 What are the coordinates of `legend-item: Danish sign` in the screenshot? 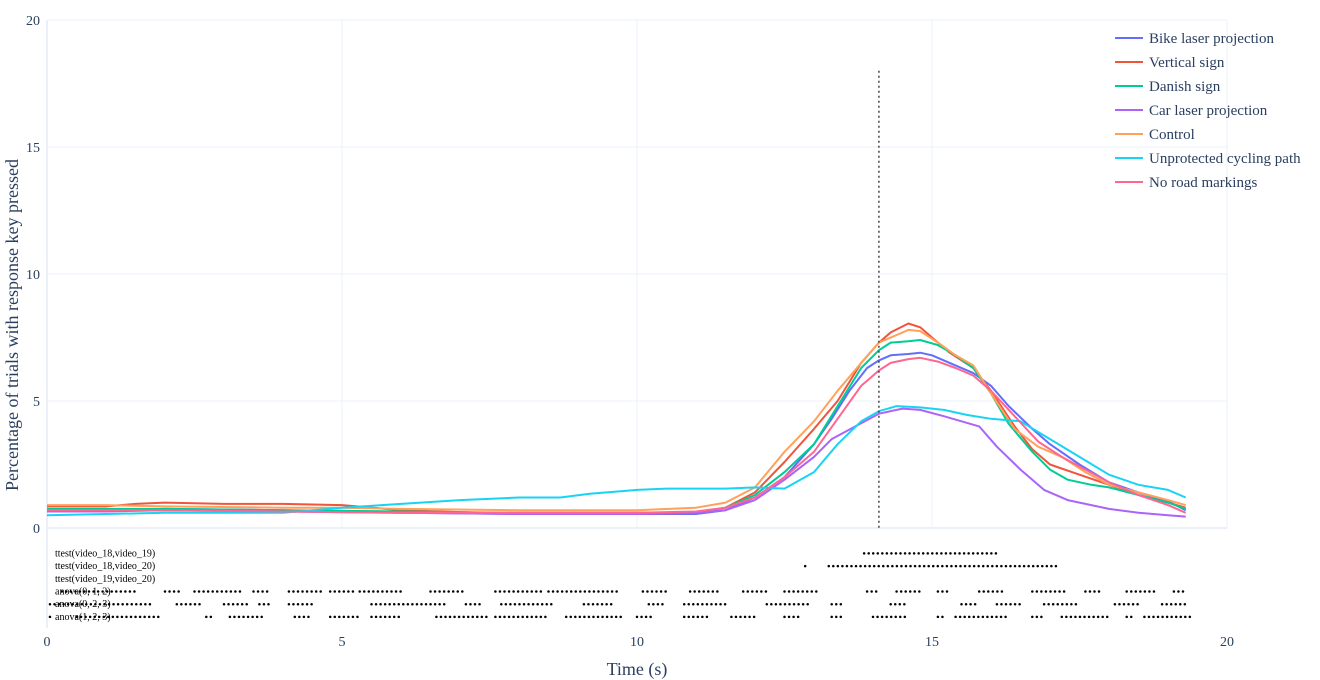 It's located at (1168, 87).